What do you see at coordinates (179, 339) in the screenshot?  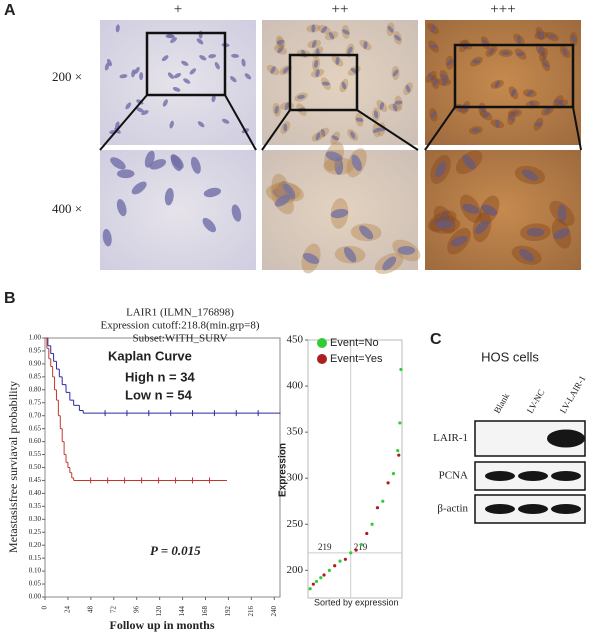 I see `subtitle: Subset:WITH_SURV` at bounding box center [179, 339].